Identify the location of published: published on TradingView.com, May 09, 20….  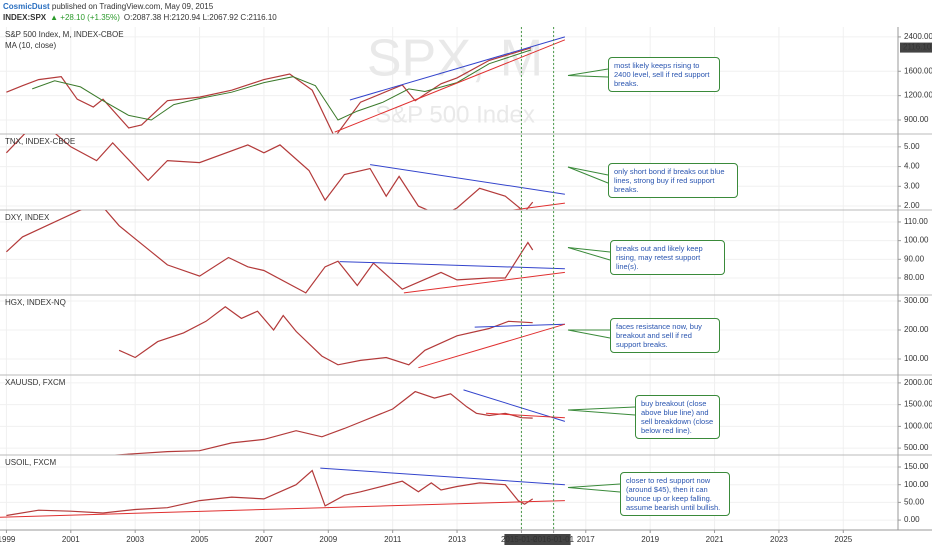
(132, 6).